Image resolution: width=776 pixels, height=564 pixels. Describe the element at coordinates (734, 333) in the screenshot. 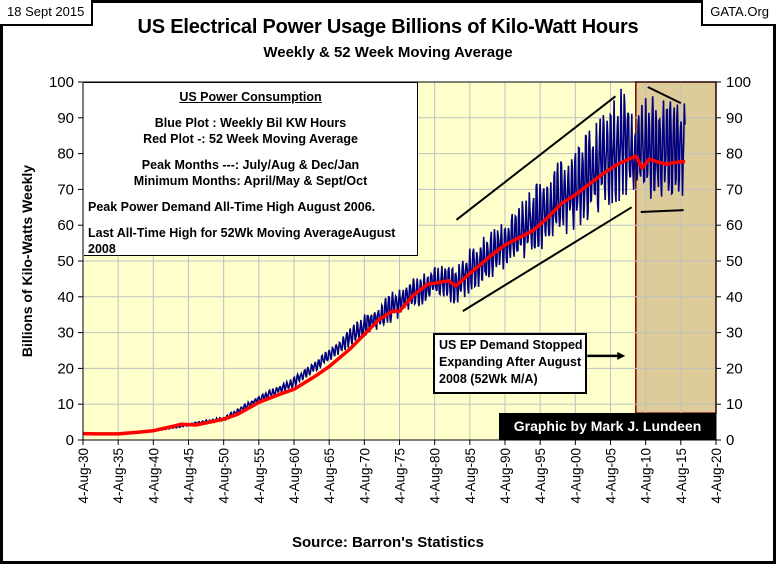

I see `y-tick-label-right: 30` at that location.